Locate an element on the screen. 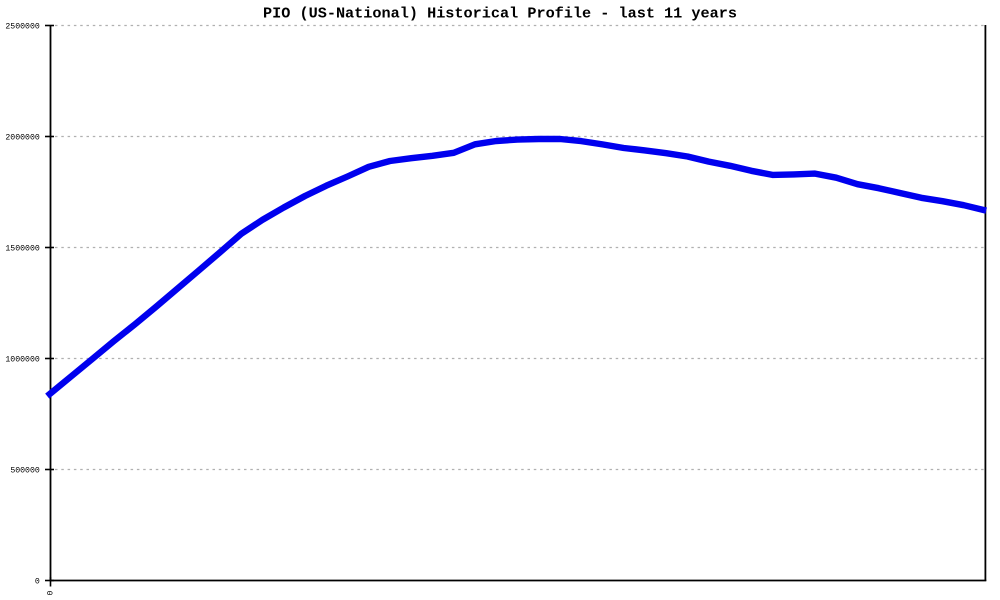  svg-text: 1500000 is located at coordinates (22, 248).